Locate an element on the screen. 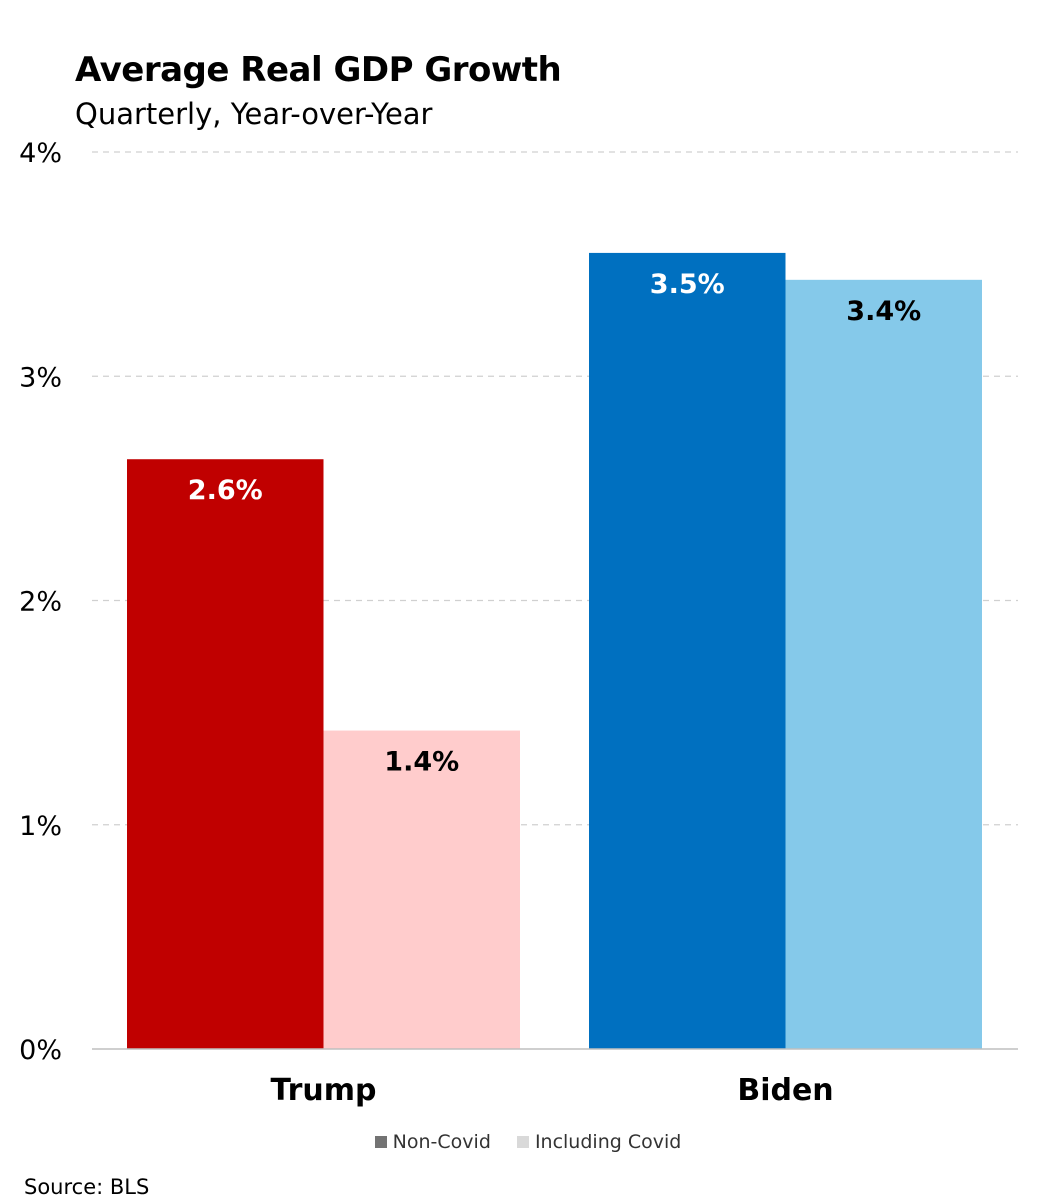 The width and height of the screenshot is (1056, 1200). source-note: Source: BLS is located at coordinates (87, 1187).